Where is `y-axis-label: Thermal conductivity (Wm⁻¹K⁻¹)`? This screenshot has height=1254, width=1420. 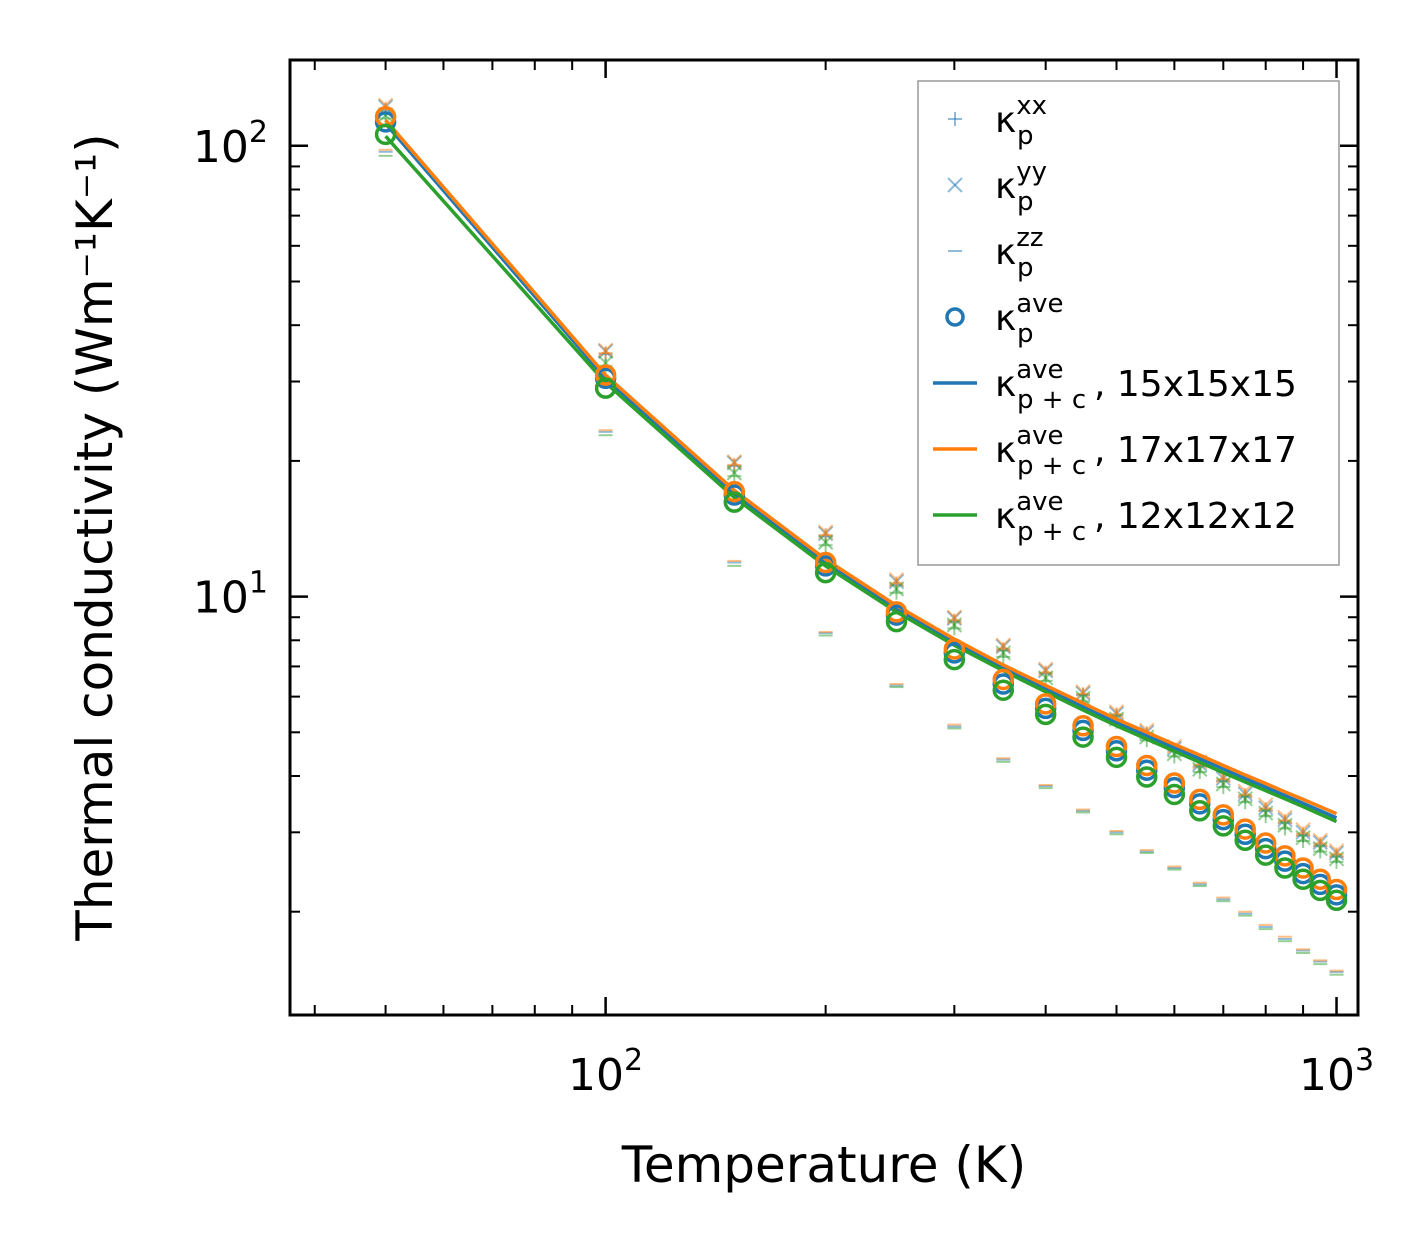
y-axis-label: Thermal conductivity (Wm⁻¹K⁻¹) is located at coordinates (95, 537).